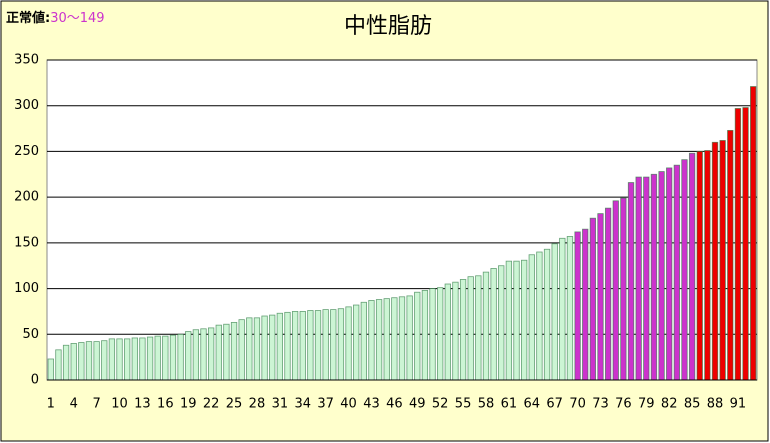  I want to click on x-tick-label: 64, so click(532, 404).